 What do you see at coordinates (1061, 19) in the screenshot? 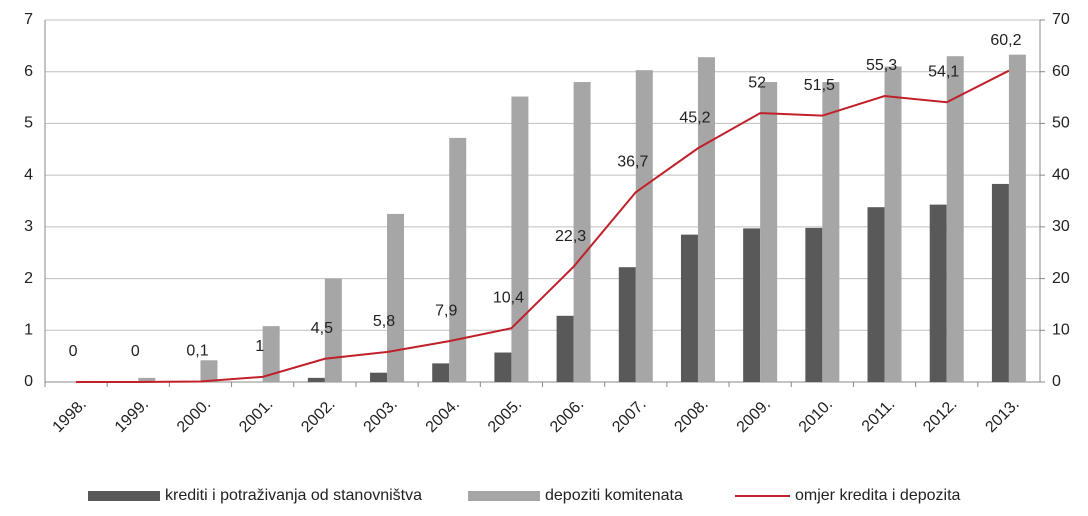
I see `y2-tick-label: 70` at bounding box center [1061, 19].